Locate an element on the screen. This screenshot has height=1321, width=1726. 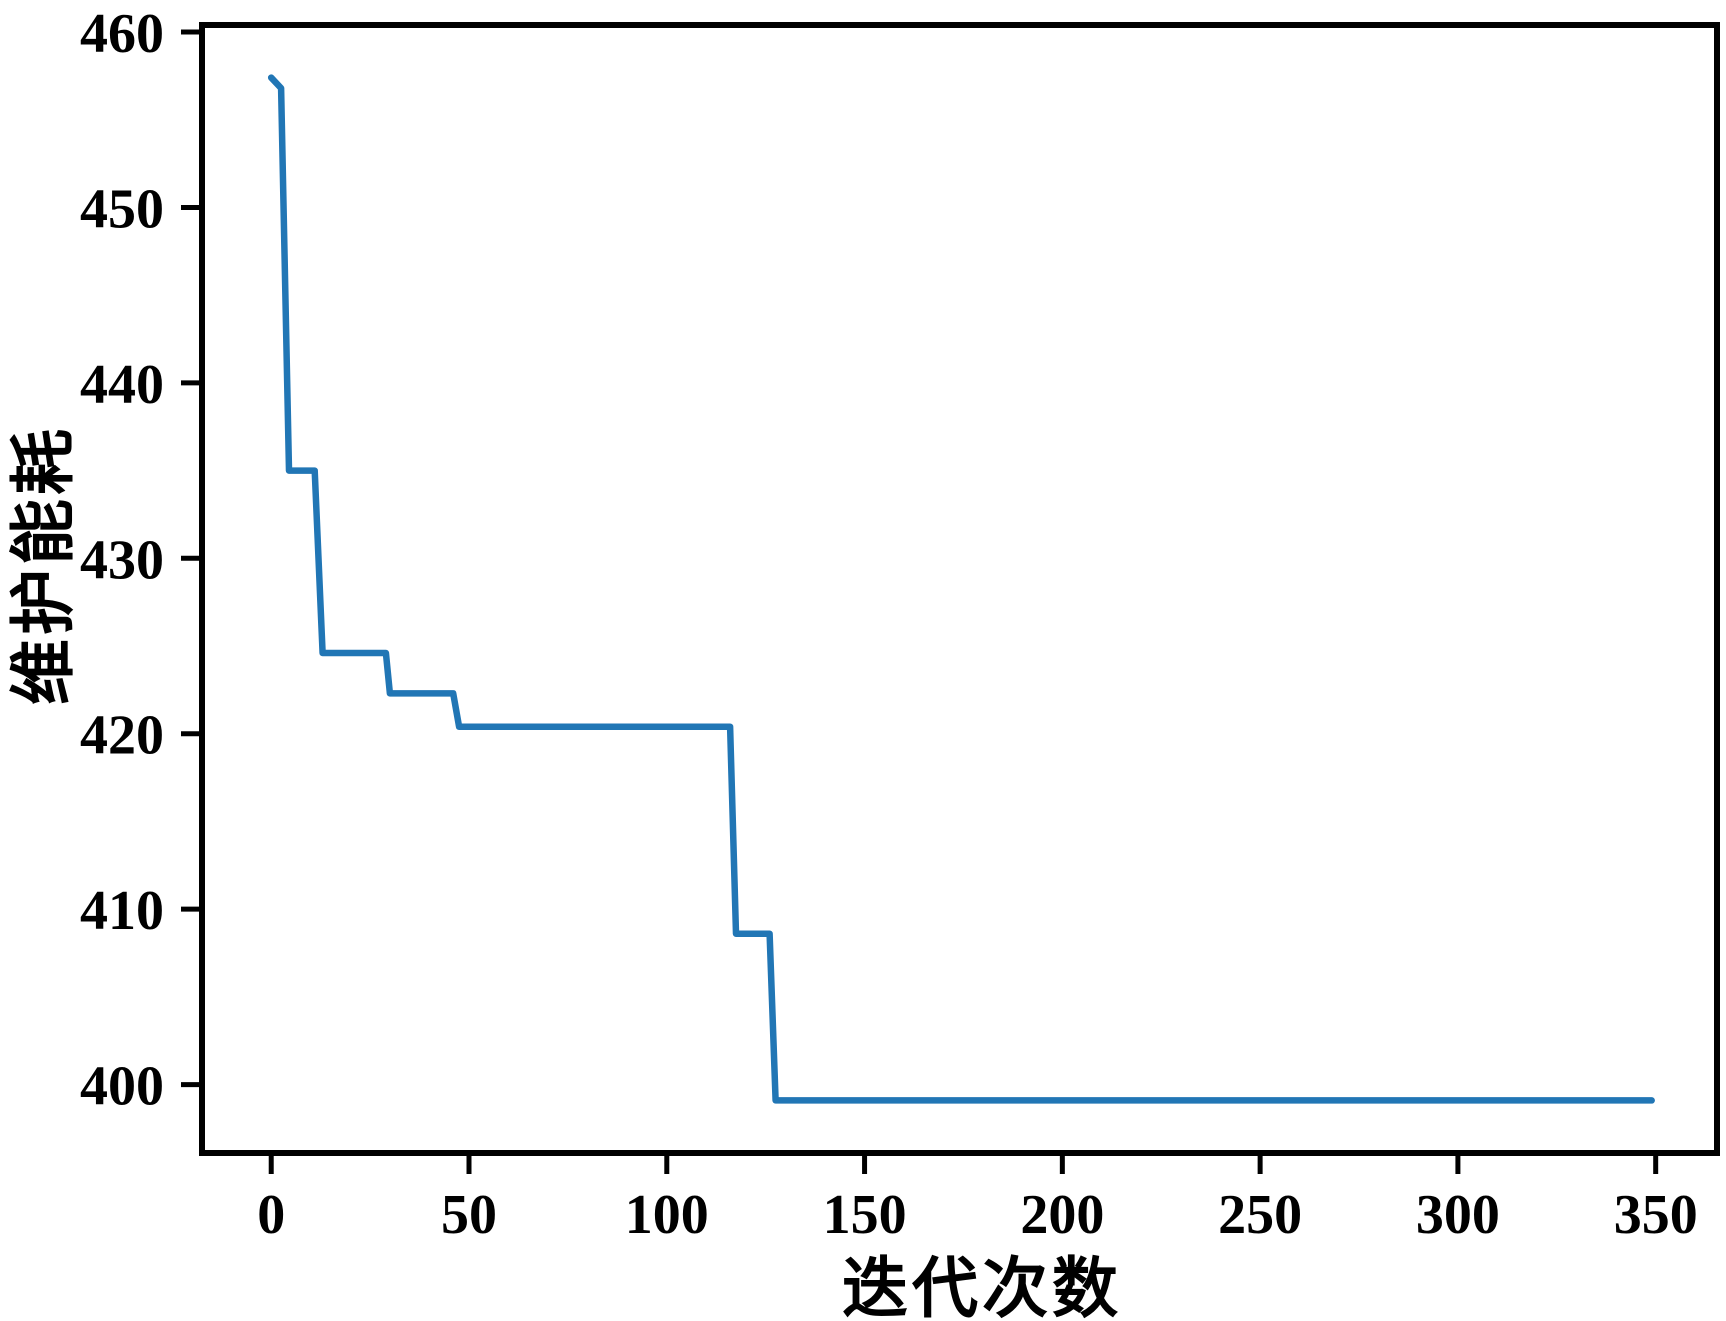
y-tick-label: 400 is located at coordinates (122, 1087).